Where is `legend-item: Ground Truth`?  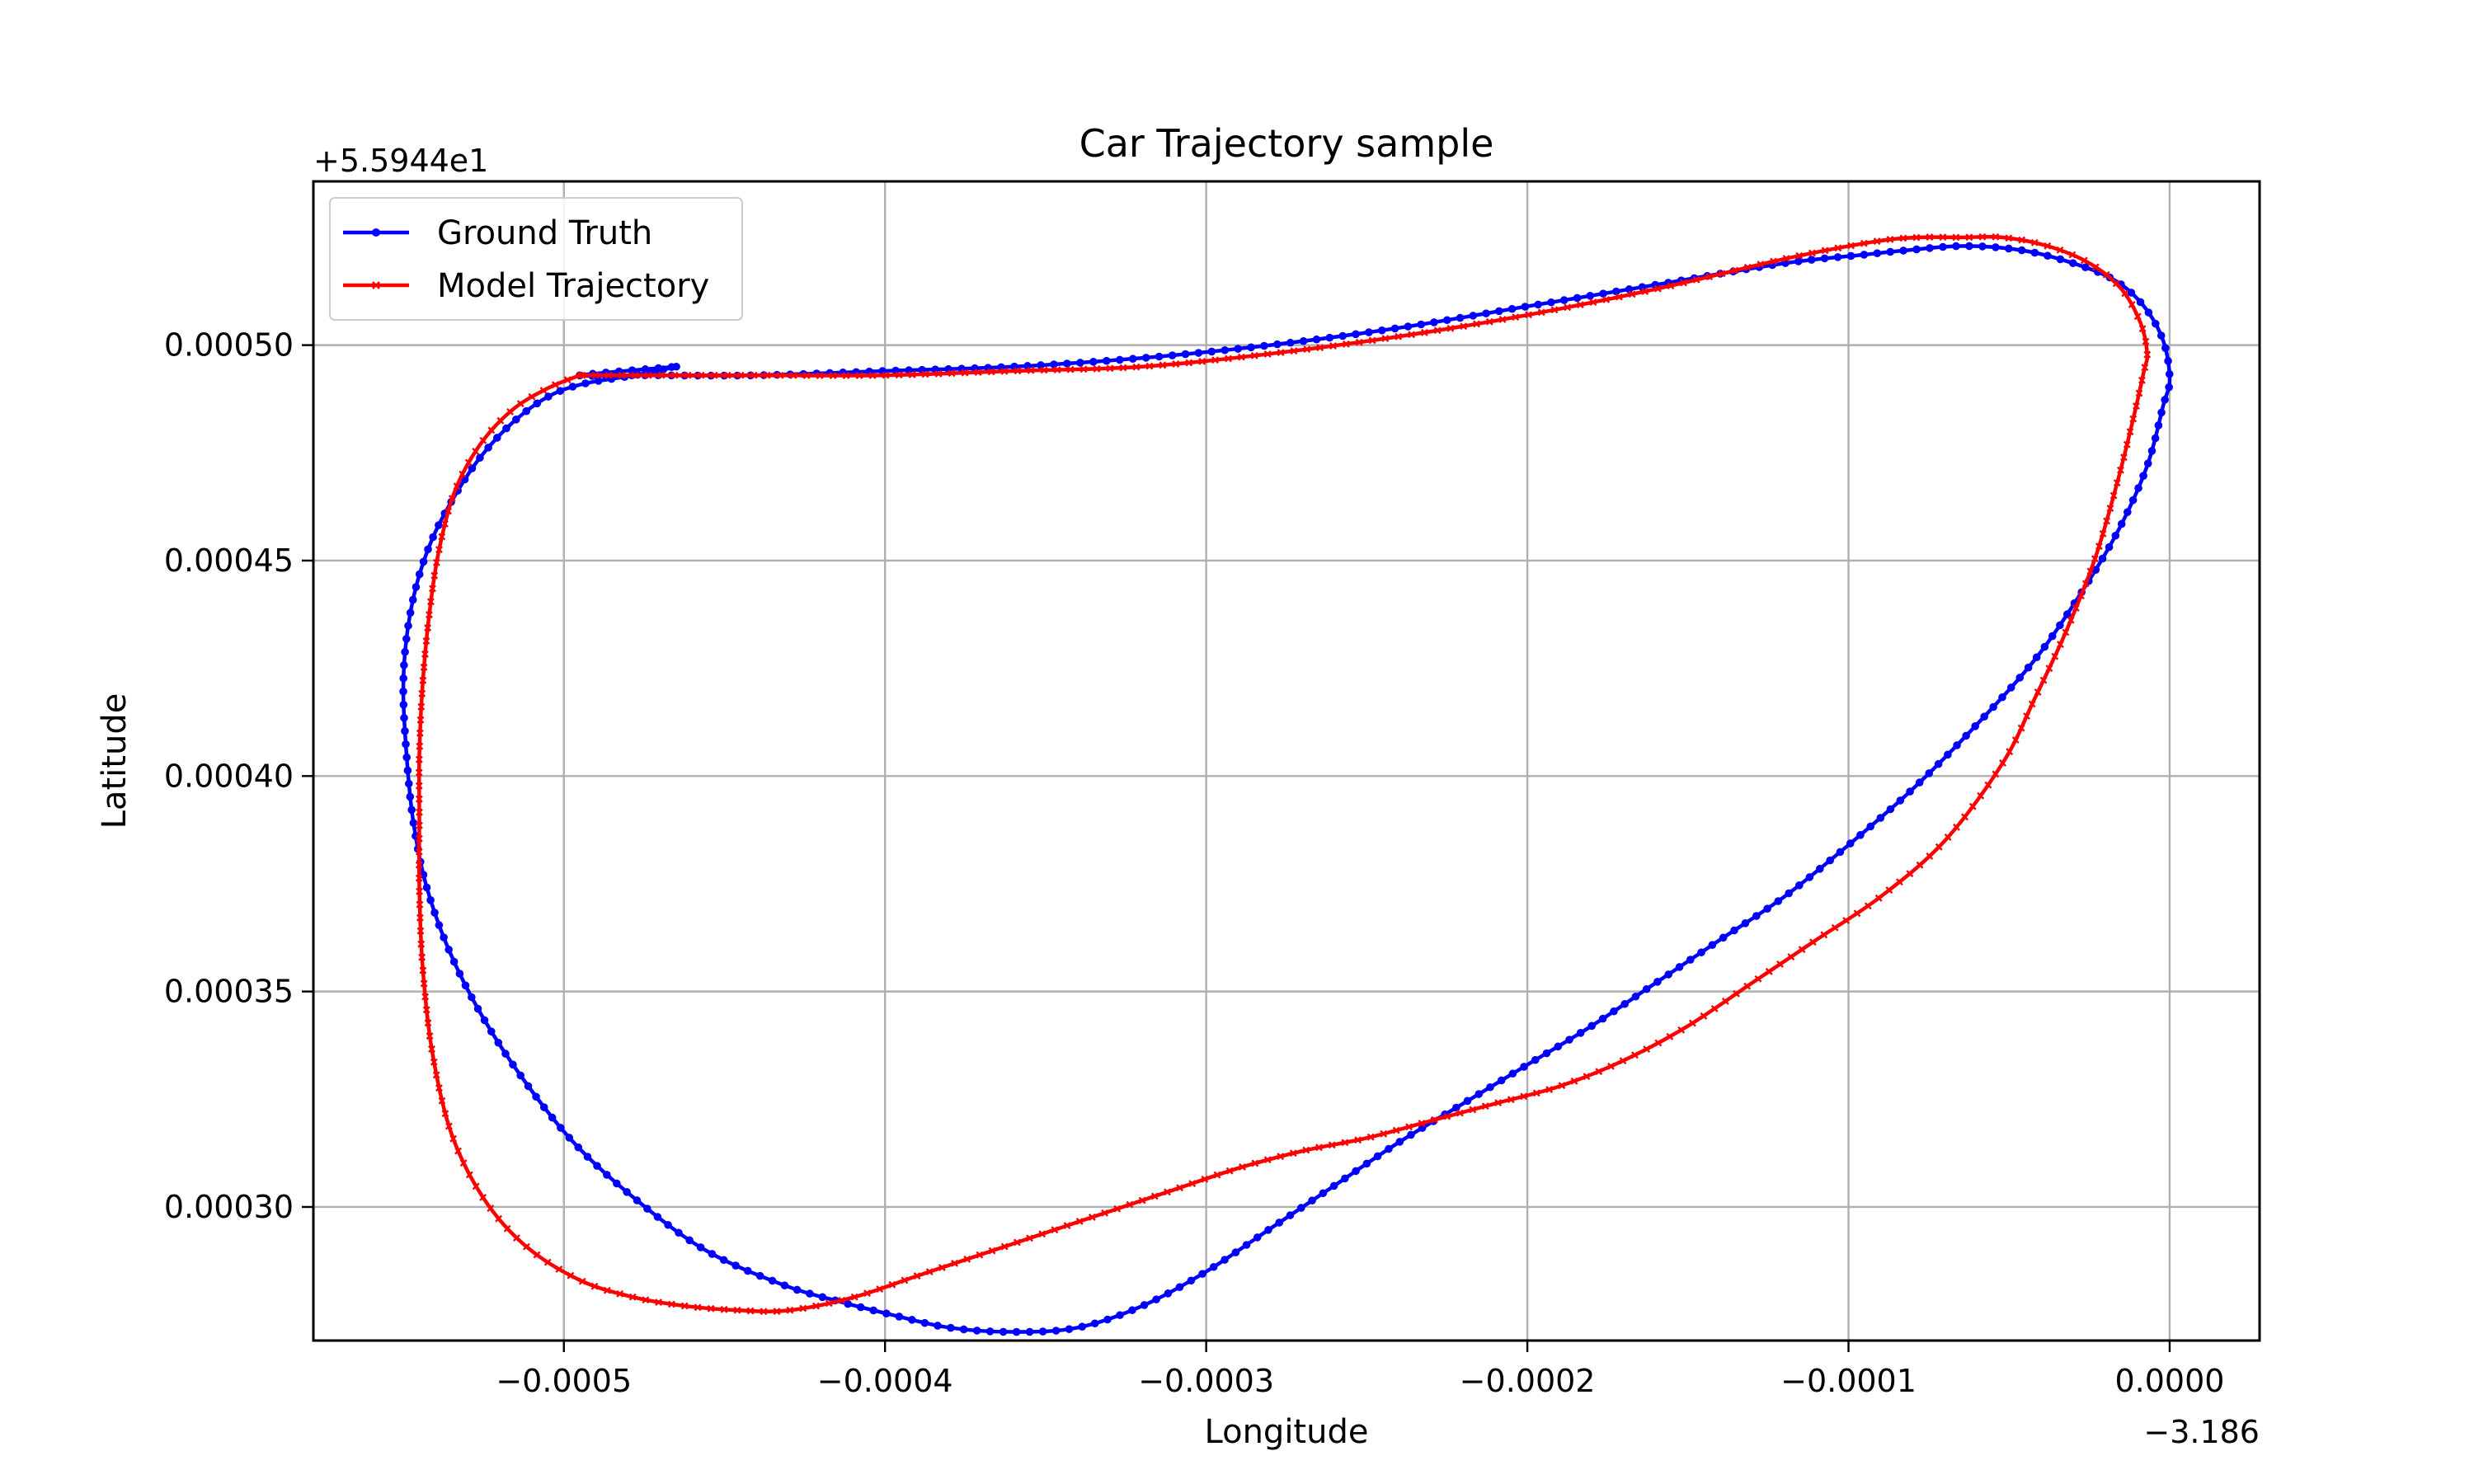
legend-item: Ground Truth is located at coordinates (497, 233).